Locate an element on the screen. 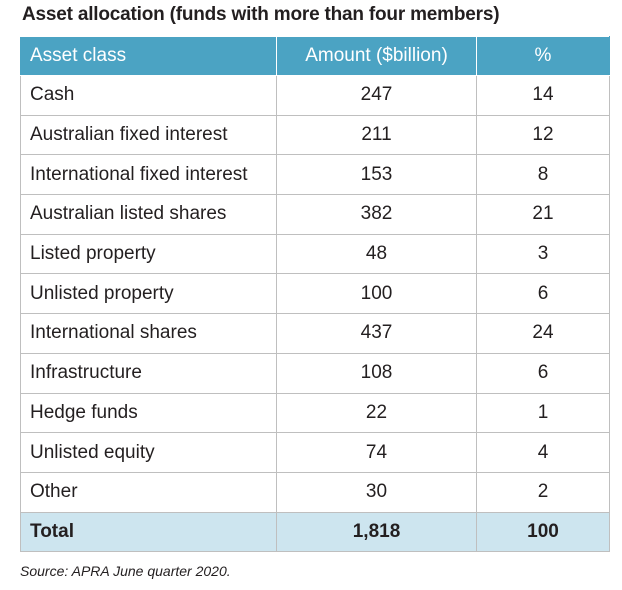 The height and width of the screenshot is (590, 622). asset-class-cell: International shares is located at coordinates (148, 333).